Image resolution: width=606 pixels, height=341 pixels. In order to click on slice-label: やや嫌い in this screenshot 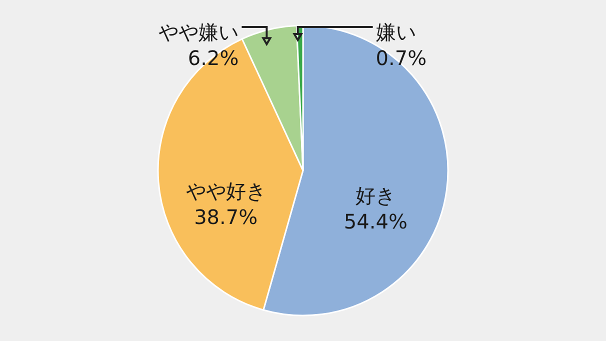, I will do `click(198, 32)`.